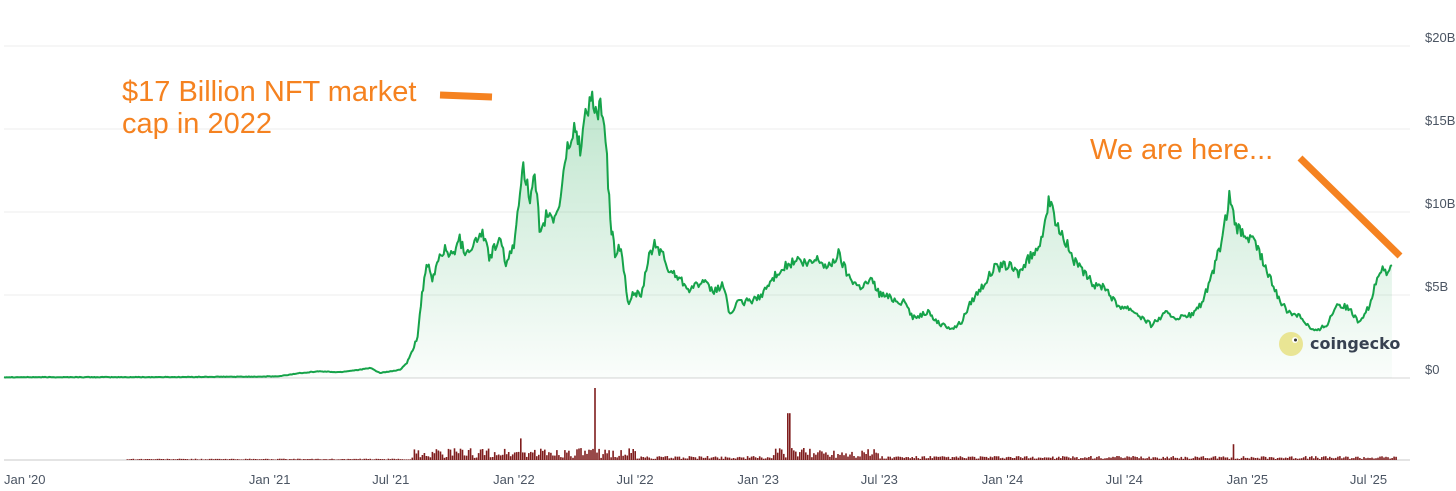 The height and width of the screenshot is (491, 1456). Describe the element at coordinates (514, 479) in the screenshot. I see `x-tick-label: Jan '22` at that location.